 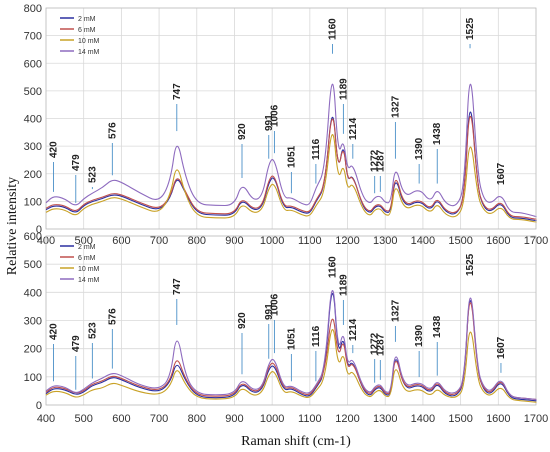 What do you see at coordinates (460, 419) in the screenshot?
I see `x-tick-label: 1500` at bounding box center [460, 419].